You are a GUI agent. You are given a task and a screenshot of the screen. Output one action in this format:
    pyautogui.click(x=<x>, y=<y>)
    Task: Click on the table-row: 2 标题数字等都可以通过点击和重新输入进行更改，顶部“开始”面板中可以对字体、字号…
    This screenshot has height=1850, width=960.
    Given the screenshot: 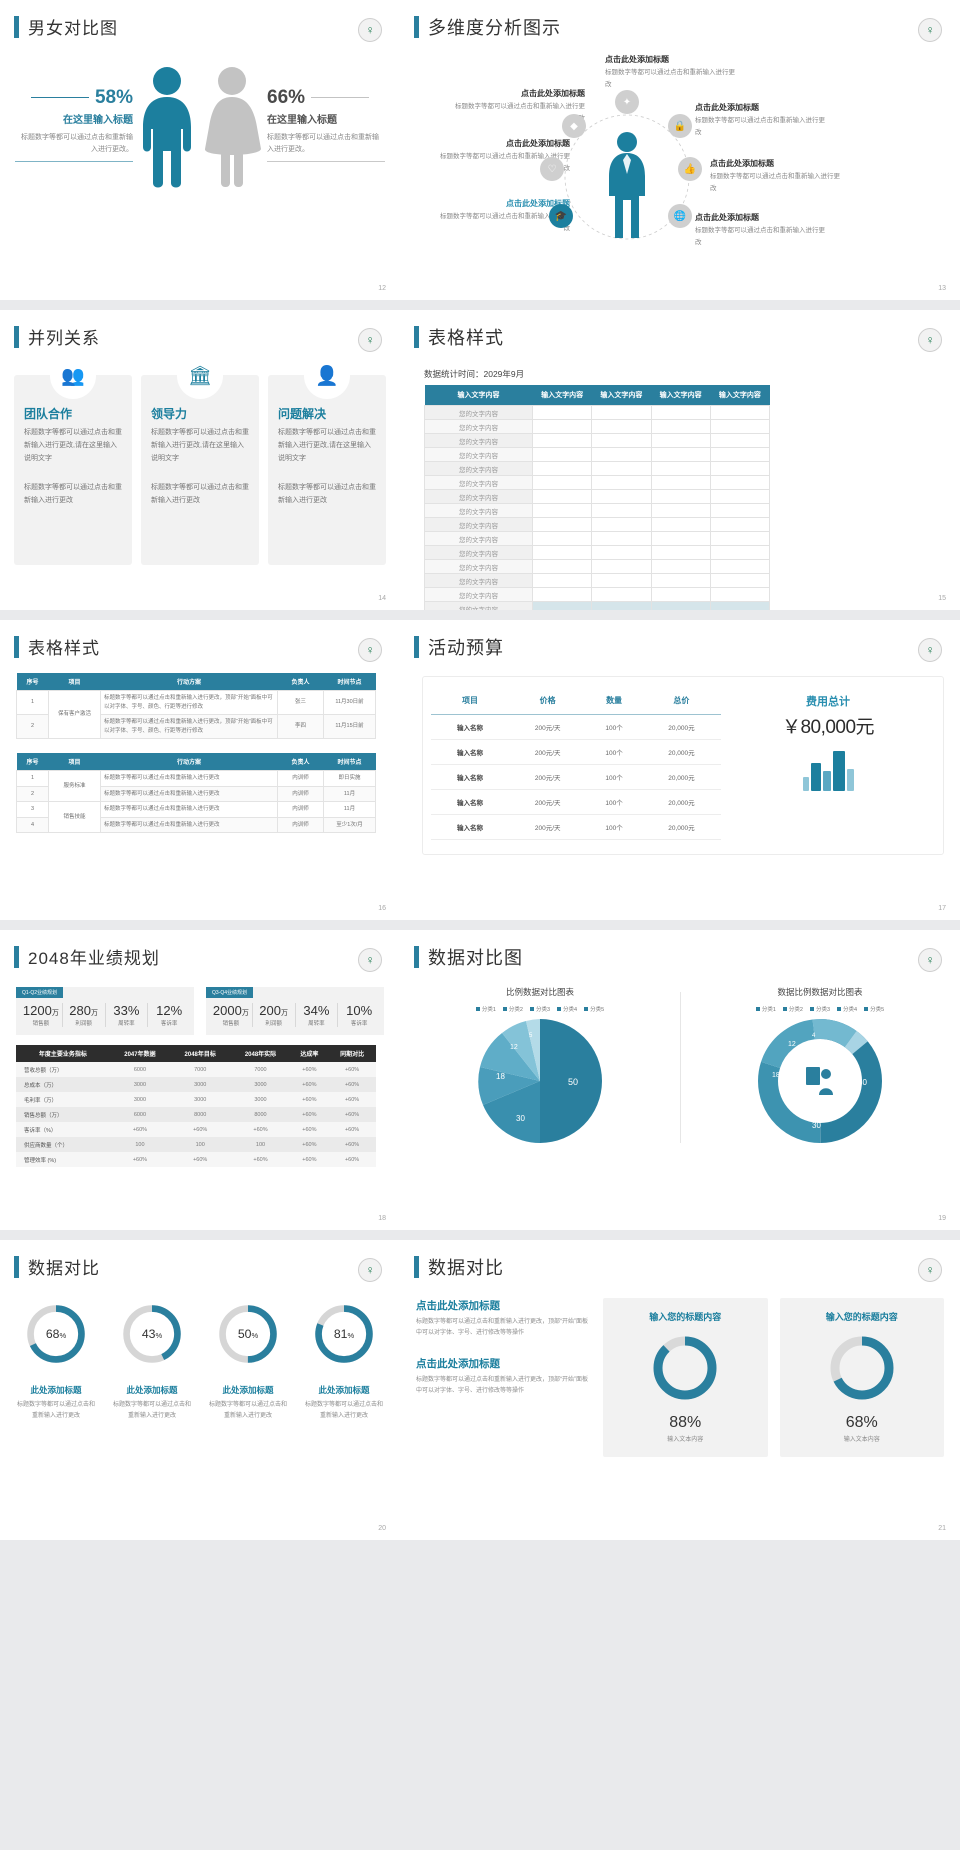 What is the action you would take?
    pyautogui.click(x=196, y=727)
    